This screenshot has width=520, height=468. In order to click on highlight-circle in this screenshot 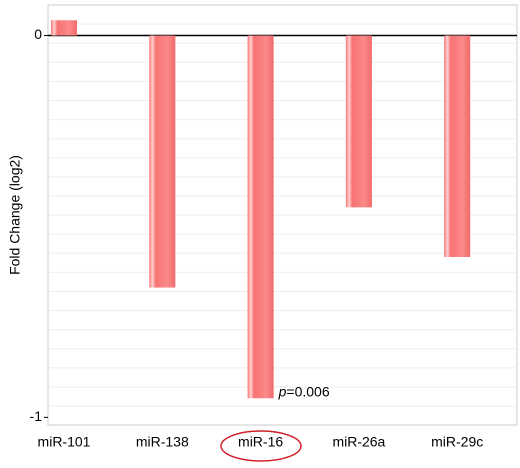, I will do `click(261, 446)`.